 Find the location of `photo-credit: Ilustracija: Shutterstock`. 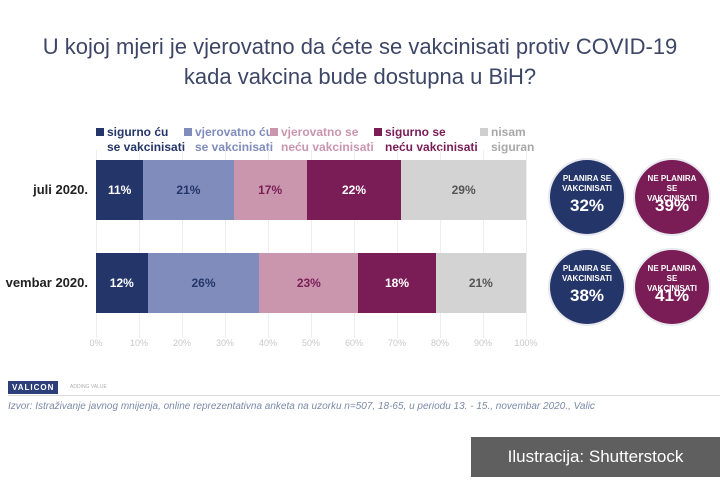

photo-credit: Ilustracija: Shutterstock is located at coordinates (595, 457).